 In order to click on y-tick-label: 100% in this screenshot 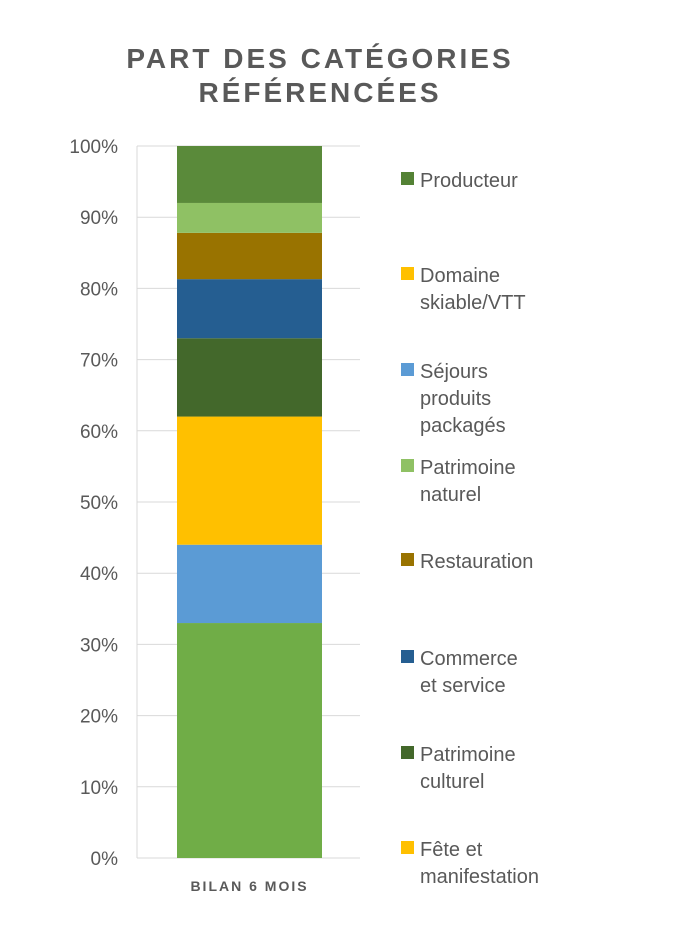, I will do `click(93, 147)`.